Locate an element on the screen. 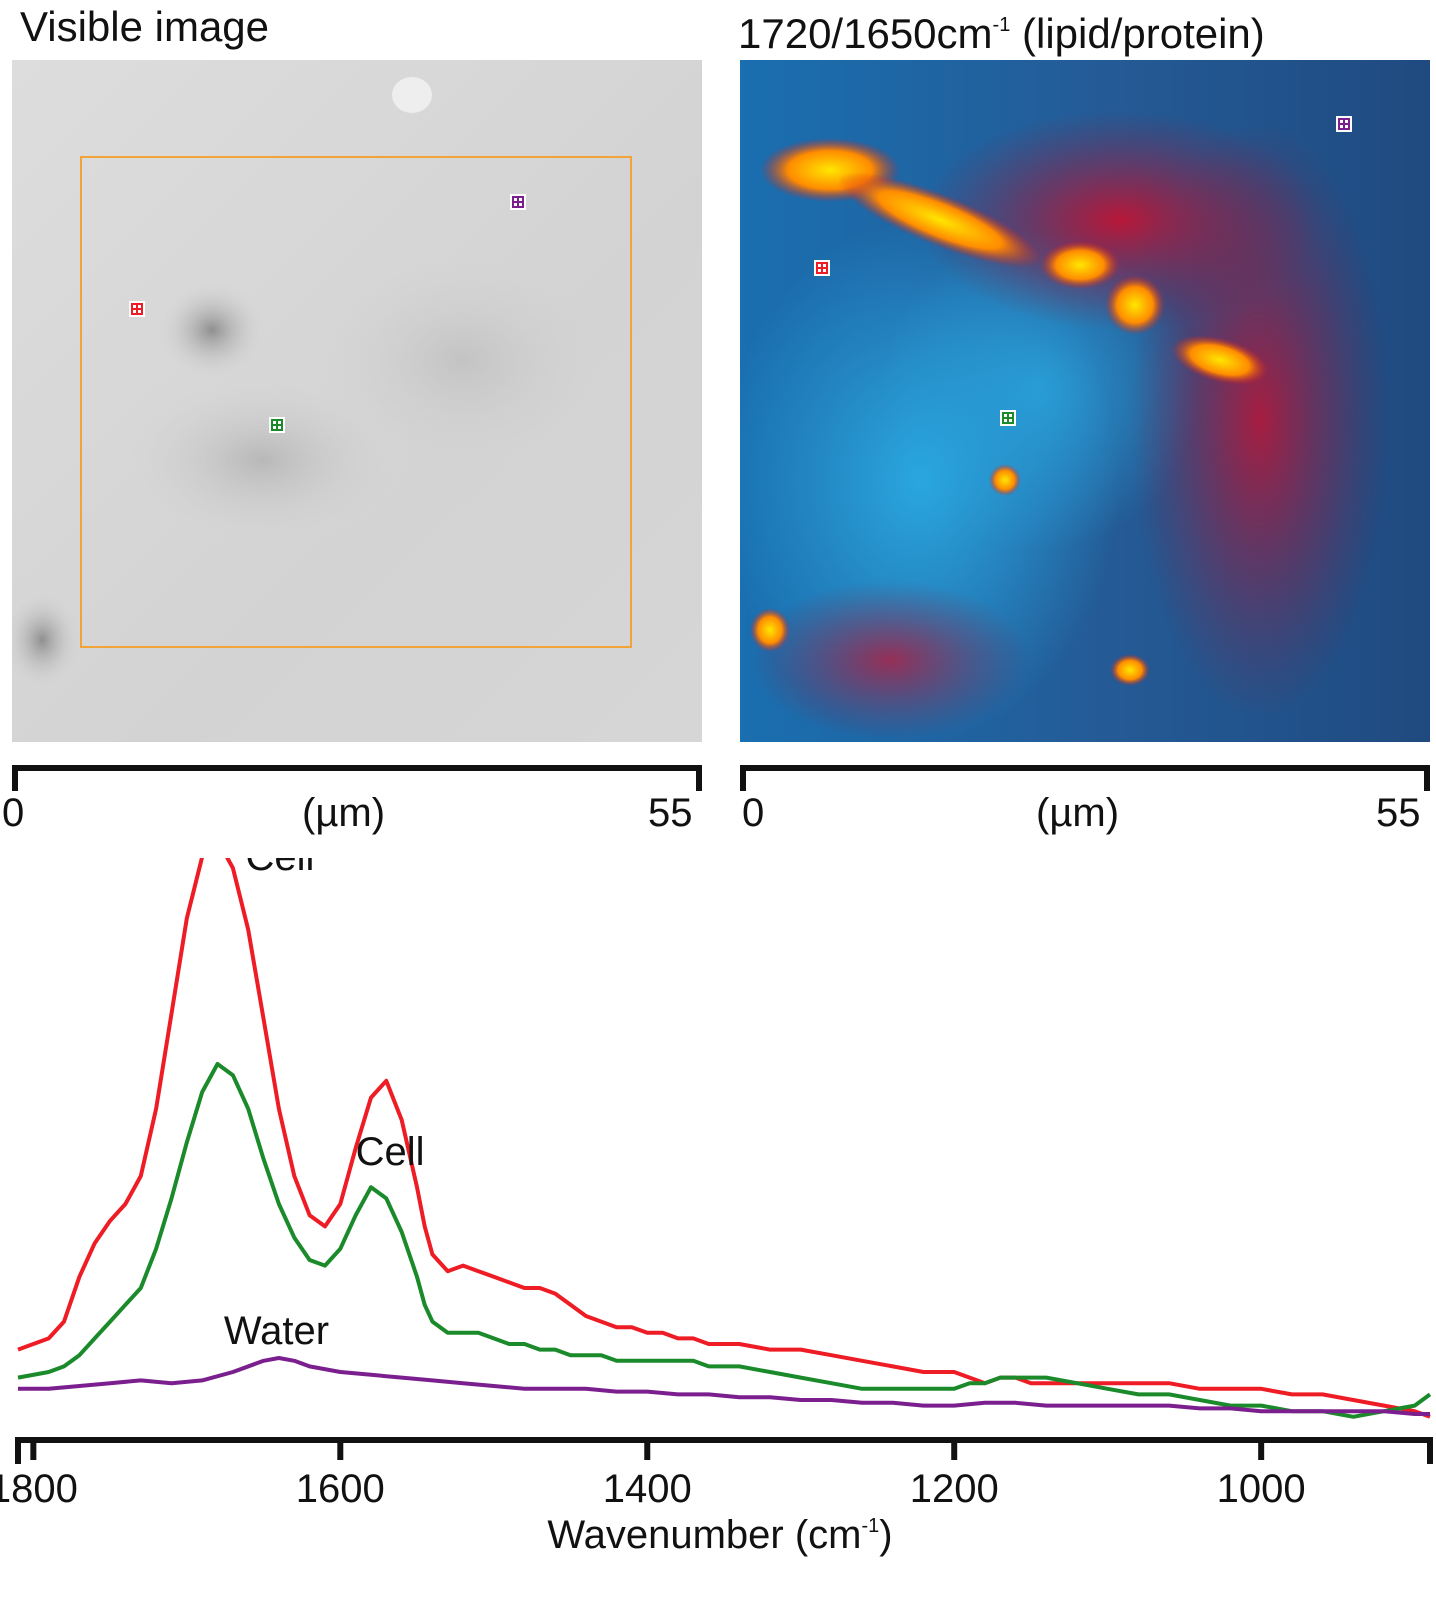  cell-green-marker-ratio is located at coordinates (1008, 418).